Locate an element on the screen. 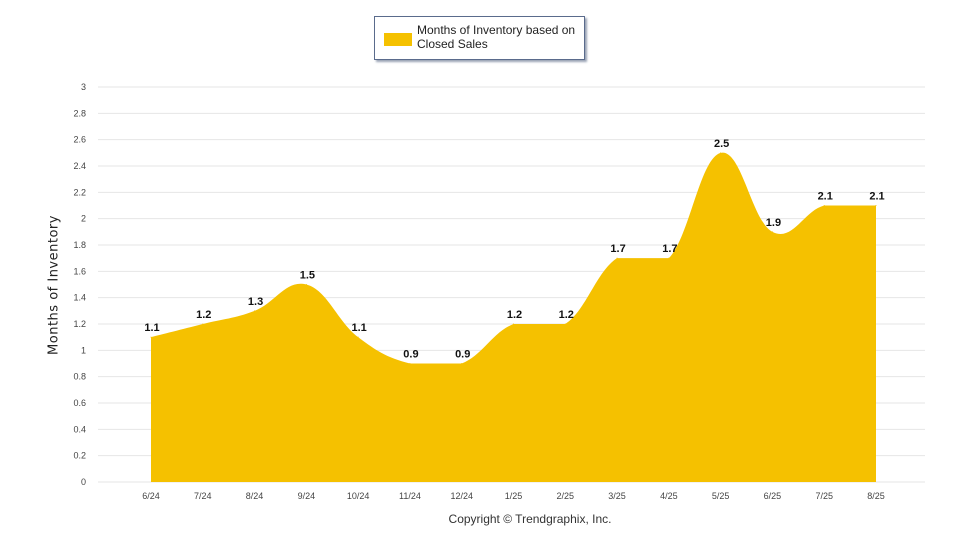 The width and height of the screenshot is (960, 550). y-tick-label: 2.2 is located at coordinates (79, 192).